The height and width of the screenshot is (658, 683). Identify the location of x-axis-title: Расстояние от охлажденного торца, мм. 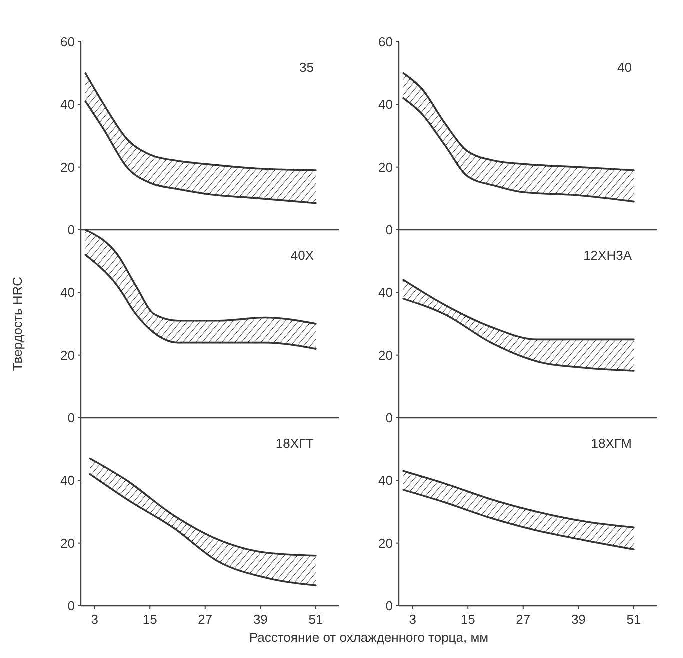
(369, 637).